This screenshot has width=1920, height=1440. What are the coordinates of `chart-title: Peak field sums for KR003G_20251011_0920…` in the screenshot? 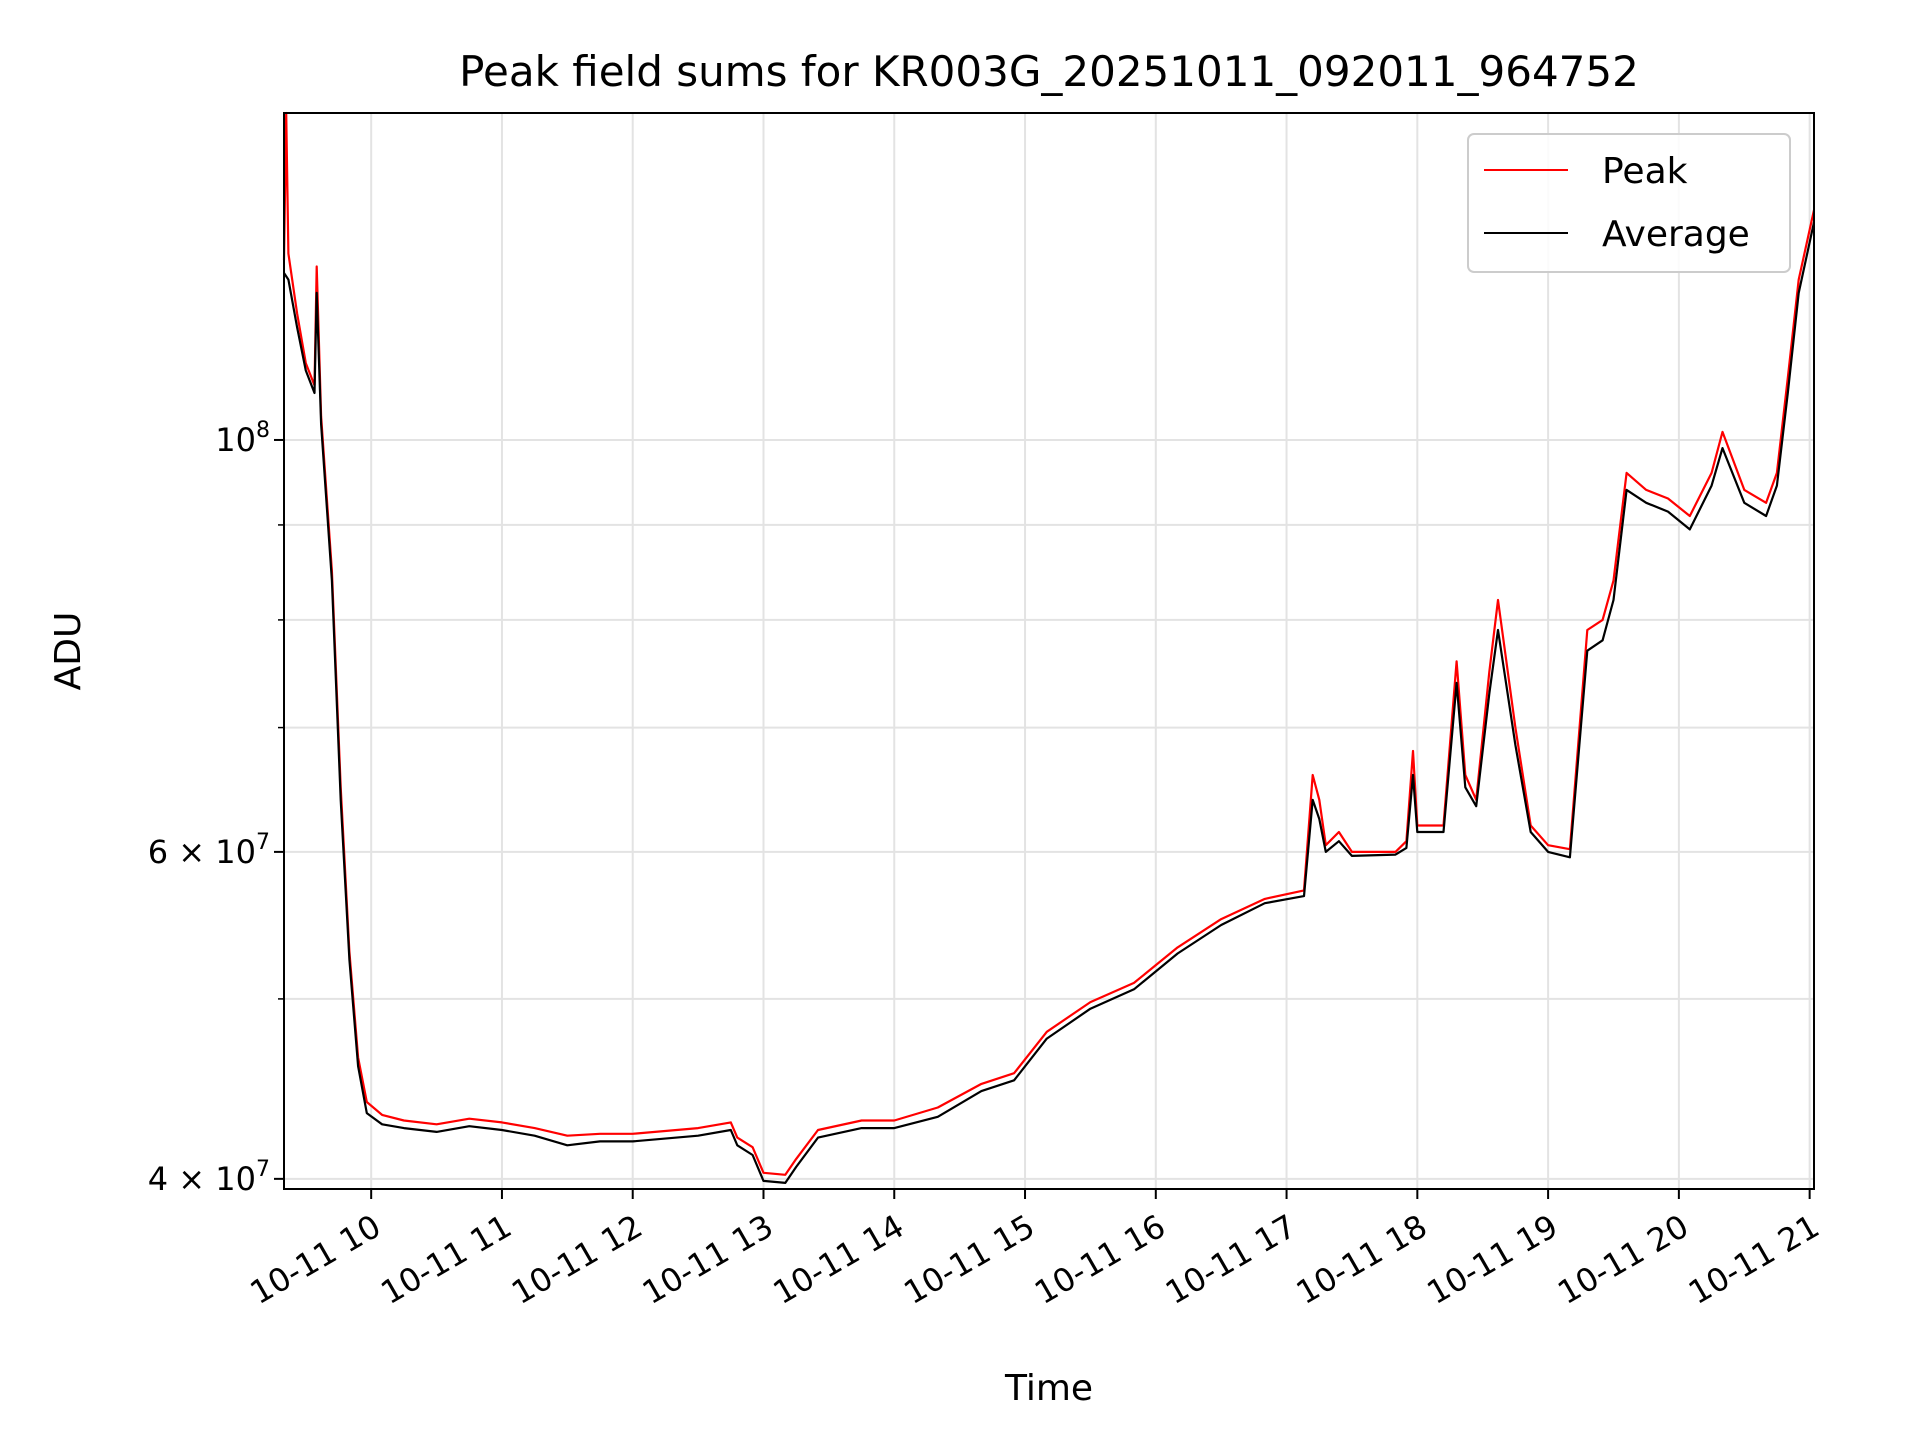 It's located at (1049, 71).